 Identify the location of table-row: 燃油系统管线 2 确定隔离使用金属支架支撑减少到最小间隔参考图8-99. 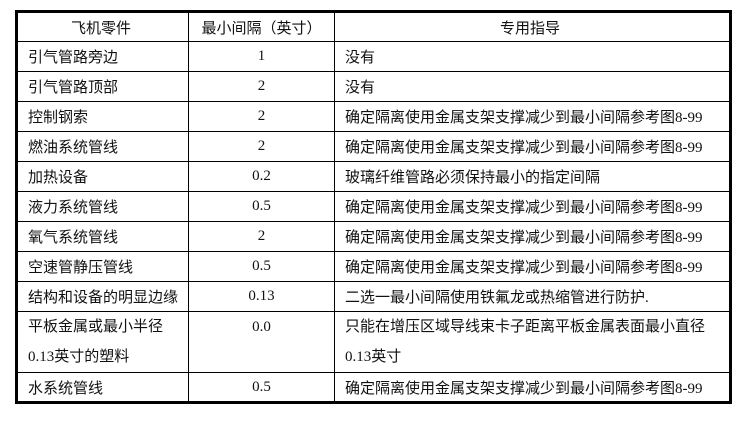
(373, 146).